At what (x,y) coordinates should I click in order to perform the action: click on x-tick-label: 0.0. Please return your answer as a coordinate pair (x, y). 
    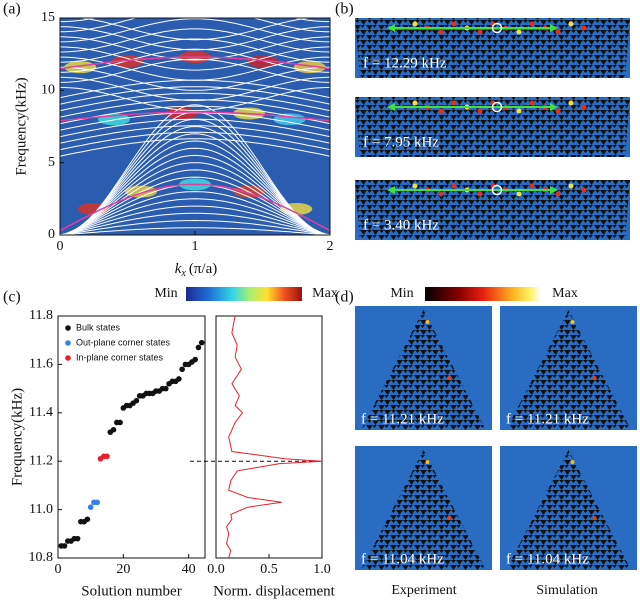
    Looking at the image, I should click on (216, 569).